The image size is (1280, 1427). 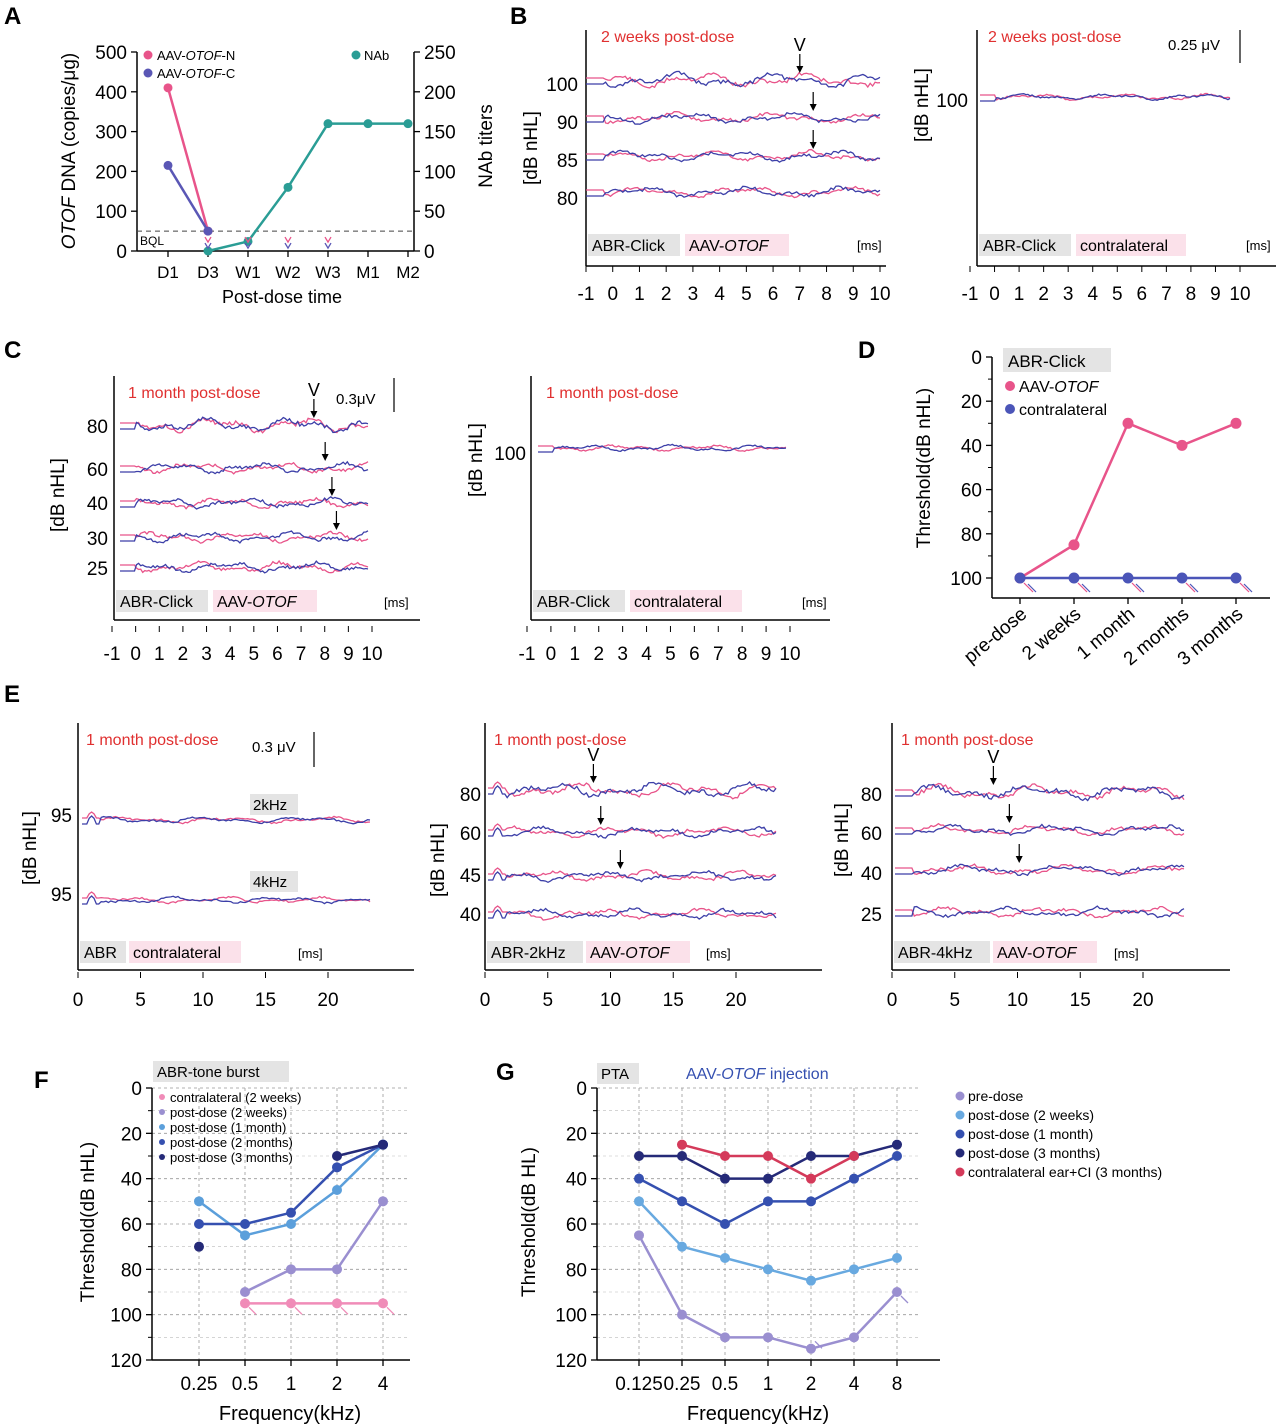 What do you see at coordinates (470, 795) in the screenshot?
I see `e2-level-80: 80` at bounding box center [470, 795].